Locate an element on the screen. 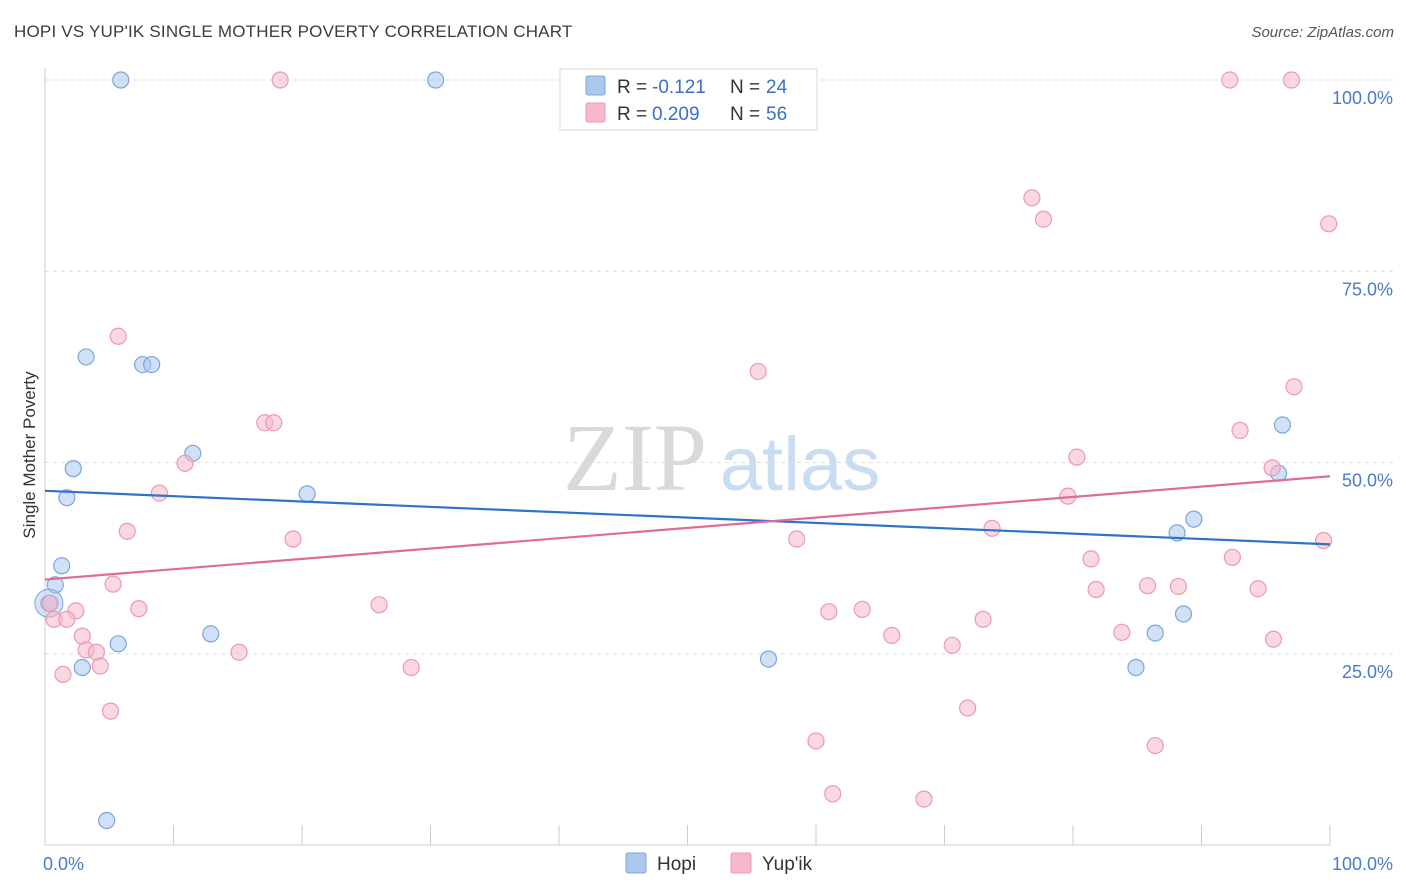 This screenshot has width=1406, height=892. watermark: ZIP atlas is located at coordinates (721, 457).